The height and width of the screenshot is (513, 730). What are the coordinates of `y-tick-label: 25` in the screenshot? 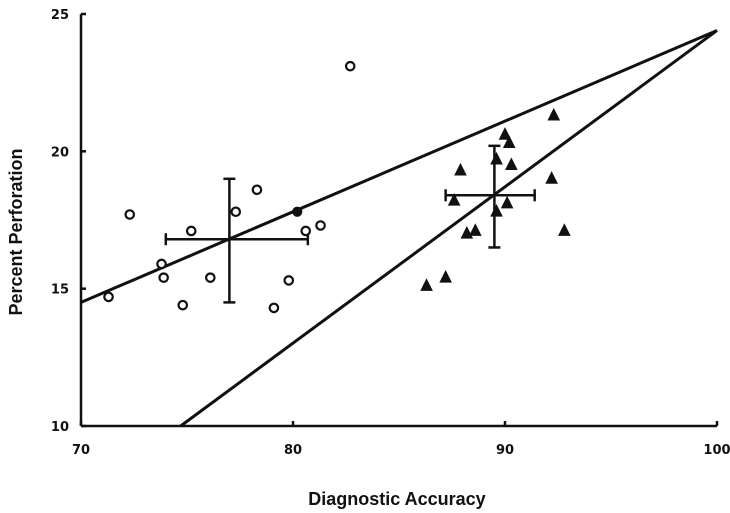 It's located at (60, 15).